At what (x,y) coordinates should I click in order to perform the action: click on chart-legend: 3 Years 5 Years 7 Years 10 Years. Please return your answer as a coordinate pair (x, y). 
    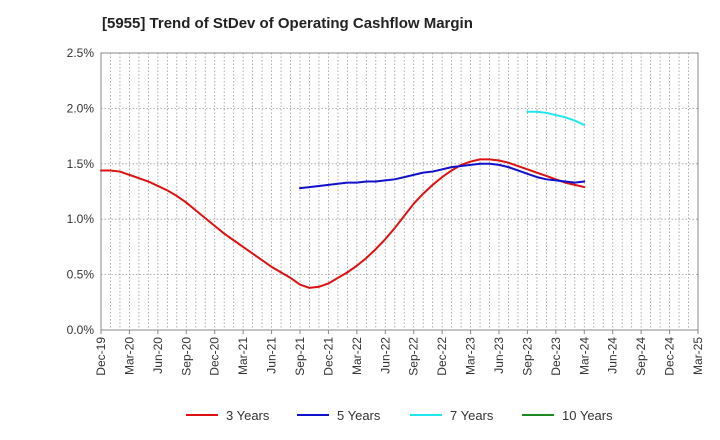
    Looking at the image, I should click on (360, 415).